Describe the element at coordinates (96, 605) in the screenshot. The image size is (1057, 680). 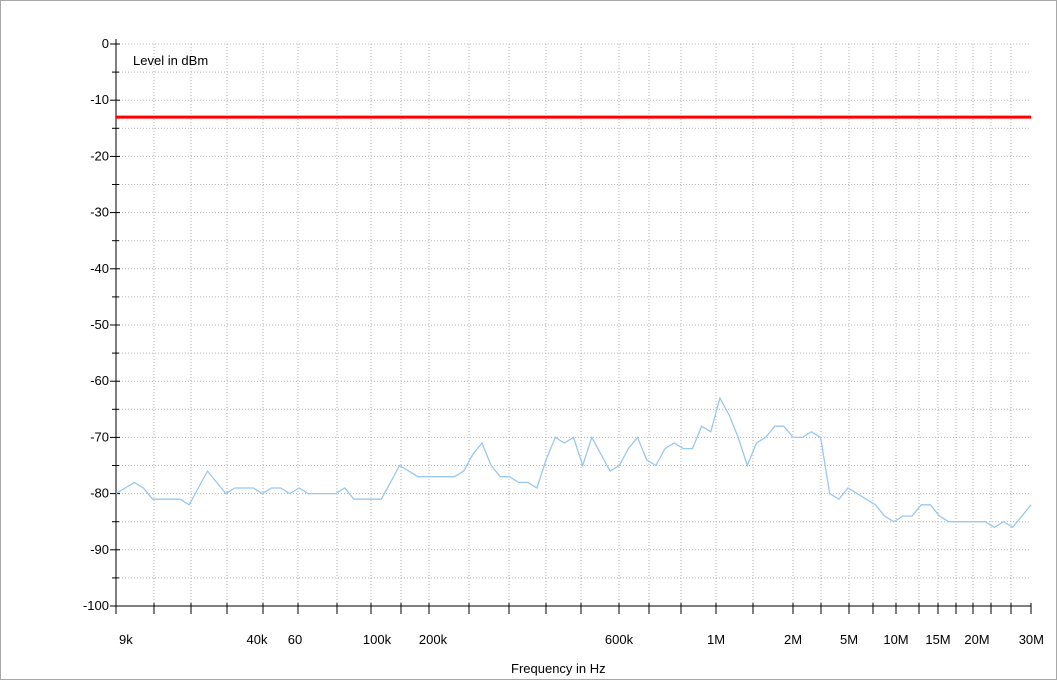
I see `y-tick-label: -100` at that location.